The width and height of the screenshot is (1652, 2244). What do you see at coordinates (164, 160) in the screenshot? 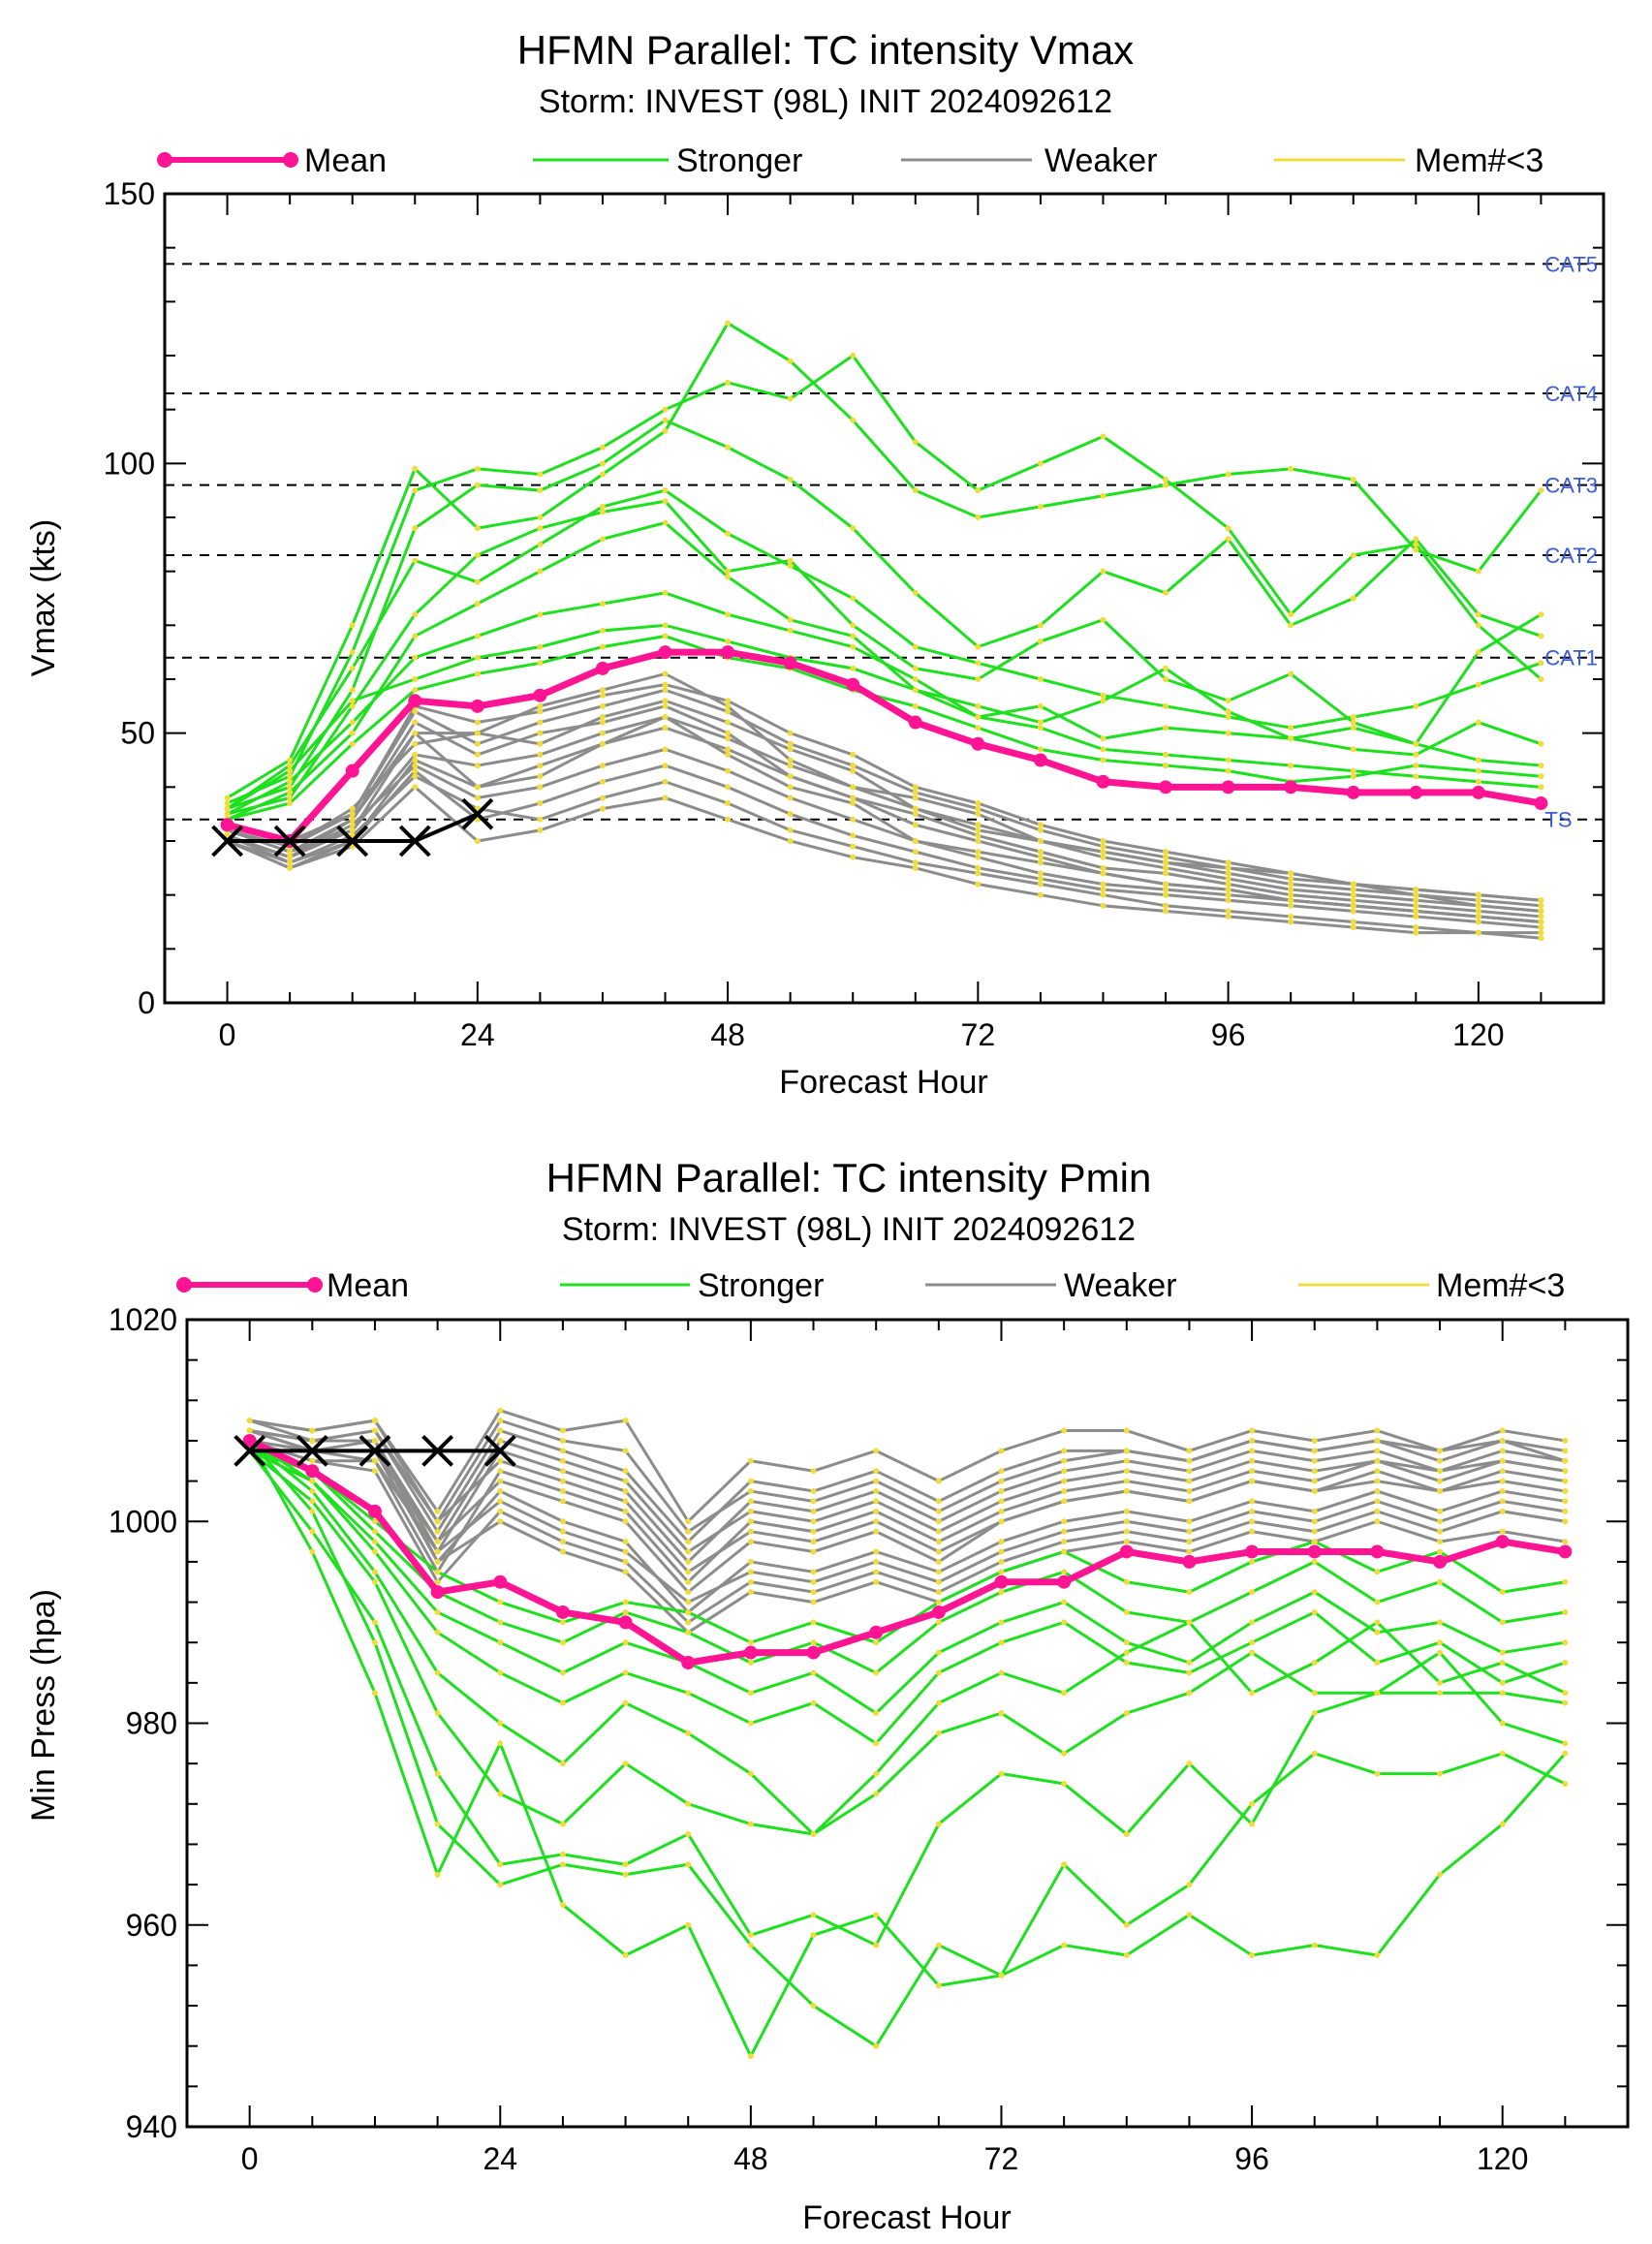
I see `vmax-legend-mean-dot-left` at bounding box center [164, 160].